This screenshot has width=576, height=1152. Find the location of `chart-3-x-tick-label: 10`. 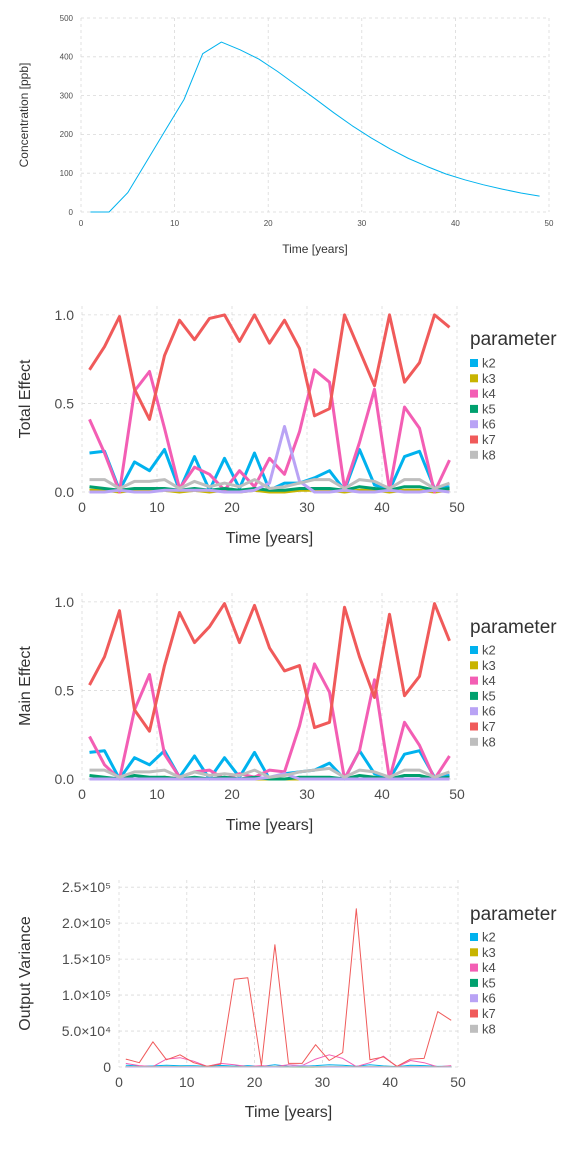

chart-3-x-tick-label: 10 is located at coordinates (157, 794).